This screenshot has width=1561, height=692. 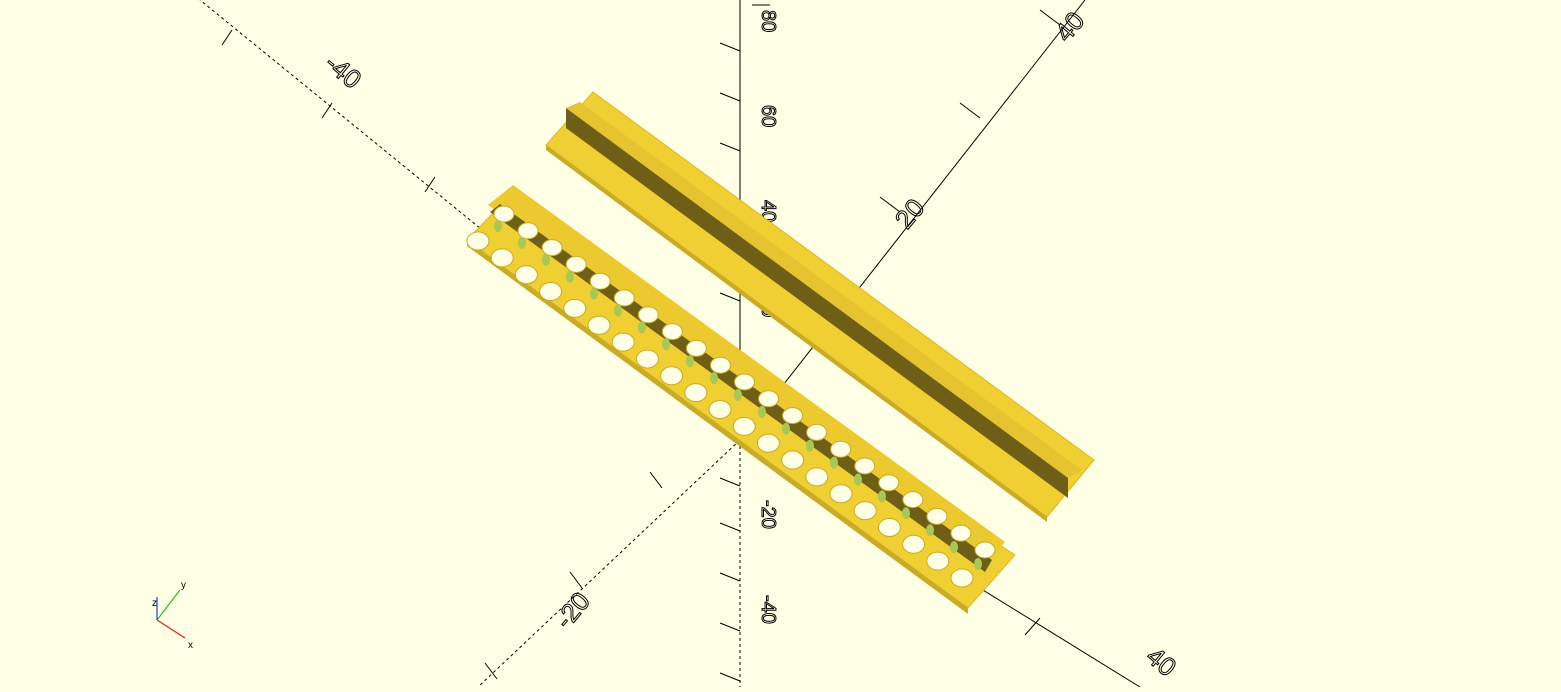 What do you see at coordinates (154, 603) in the screenshot?
I see `gizmo-z-label: z` at bounding box center [154, 603].